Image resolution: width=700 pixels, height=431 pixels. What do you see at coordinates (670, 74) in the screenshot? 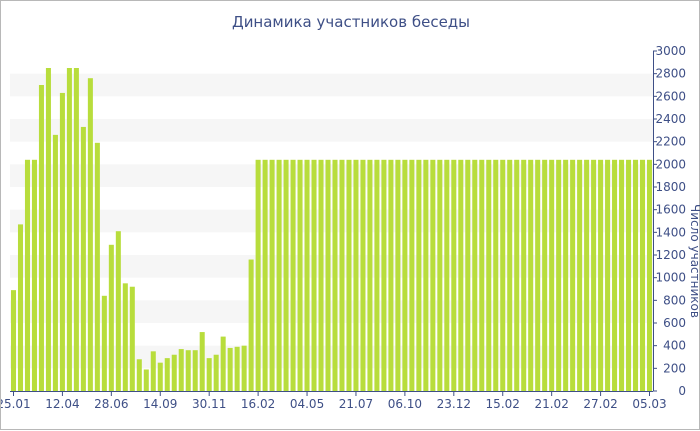
I see `y-tick-label: 2800` at bounding box center [670, 74].